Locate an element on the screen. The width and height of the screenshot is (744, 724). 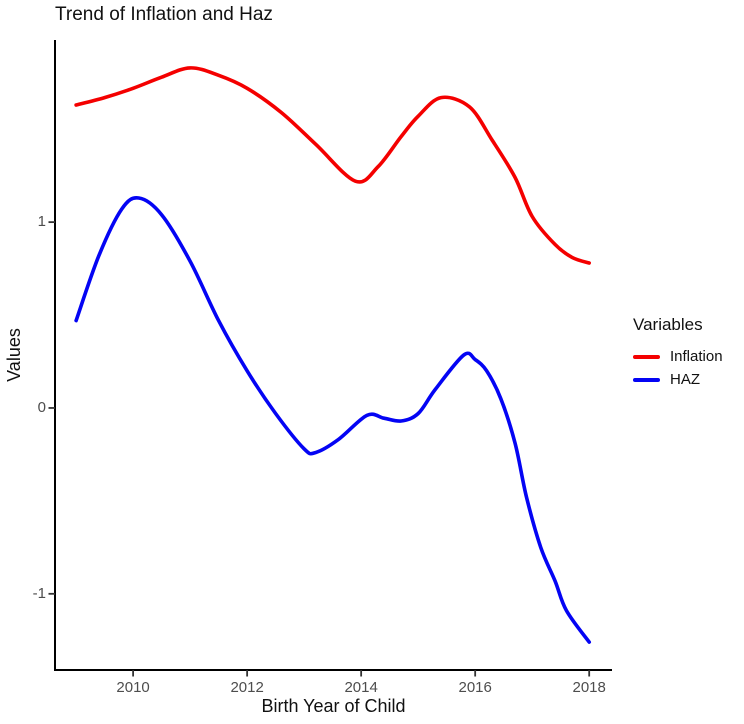
chart-title: Trend of Inflation and Haz is located at coordinates (164, 14).